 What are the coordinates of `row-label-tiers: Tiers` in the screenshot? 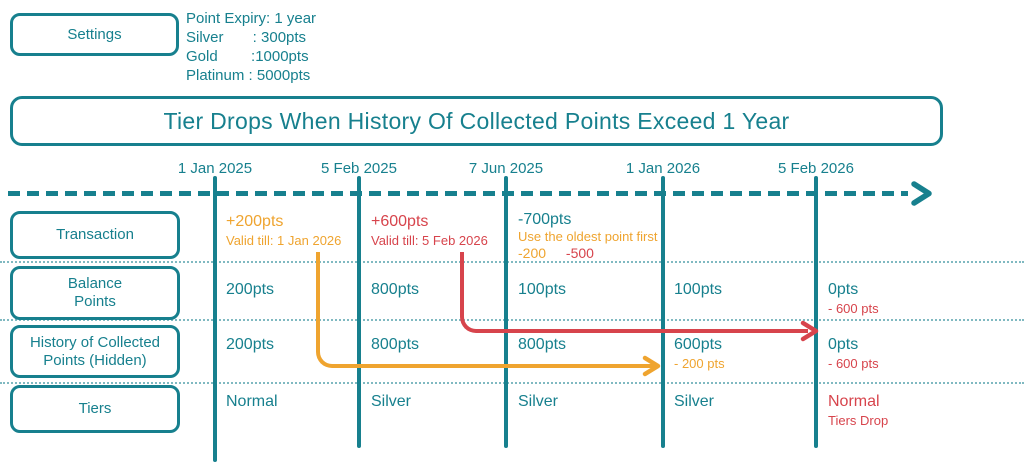 It's located at (95, 409).